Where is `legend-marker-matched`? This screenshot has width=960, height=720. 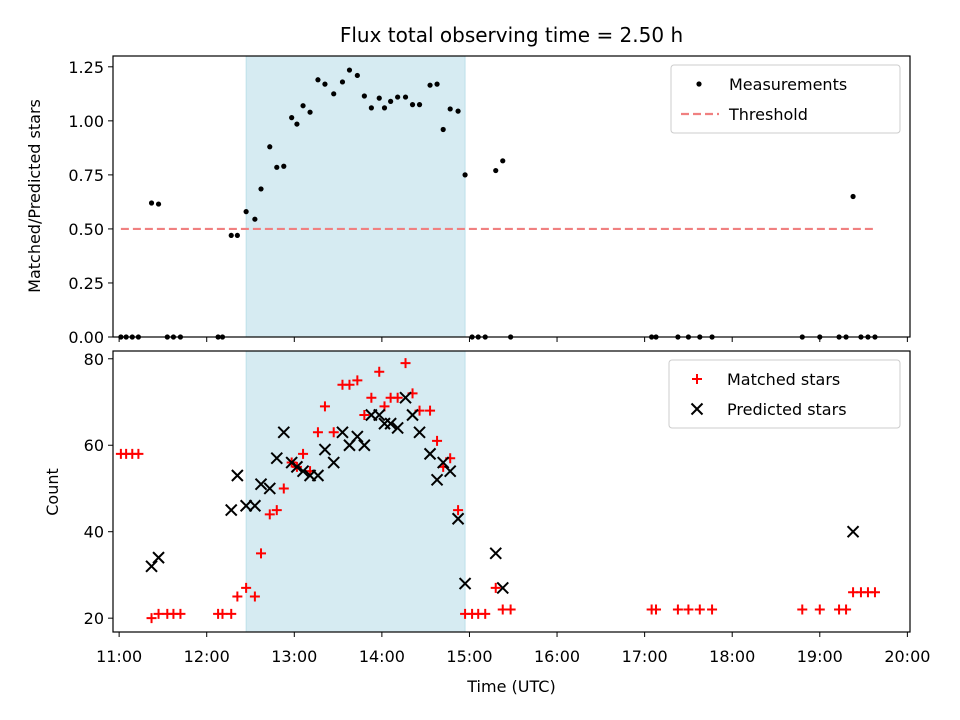 legend-marker-matched is located at coordinates (697, 379).